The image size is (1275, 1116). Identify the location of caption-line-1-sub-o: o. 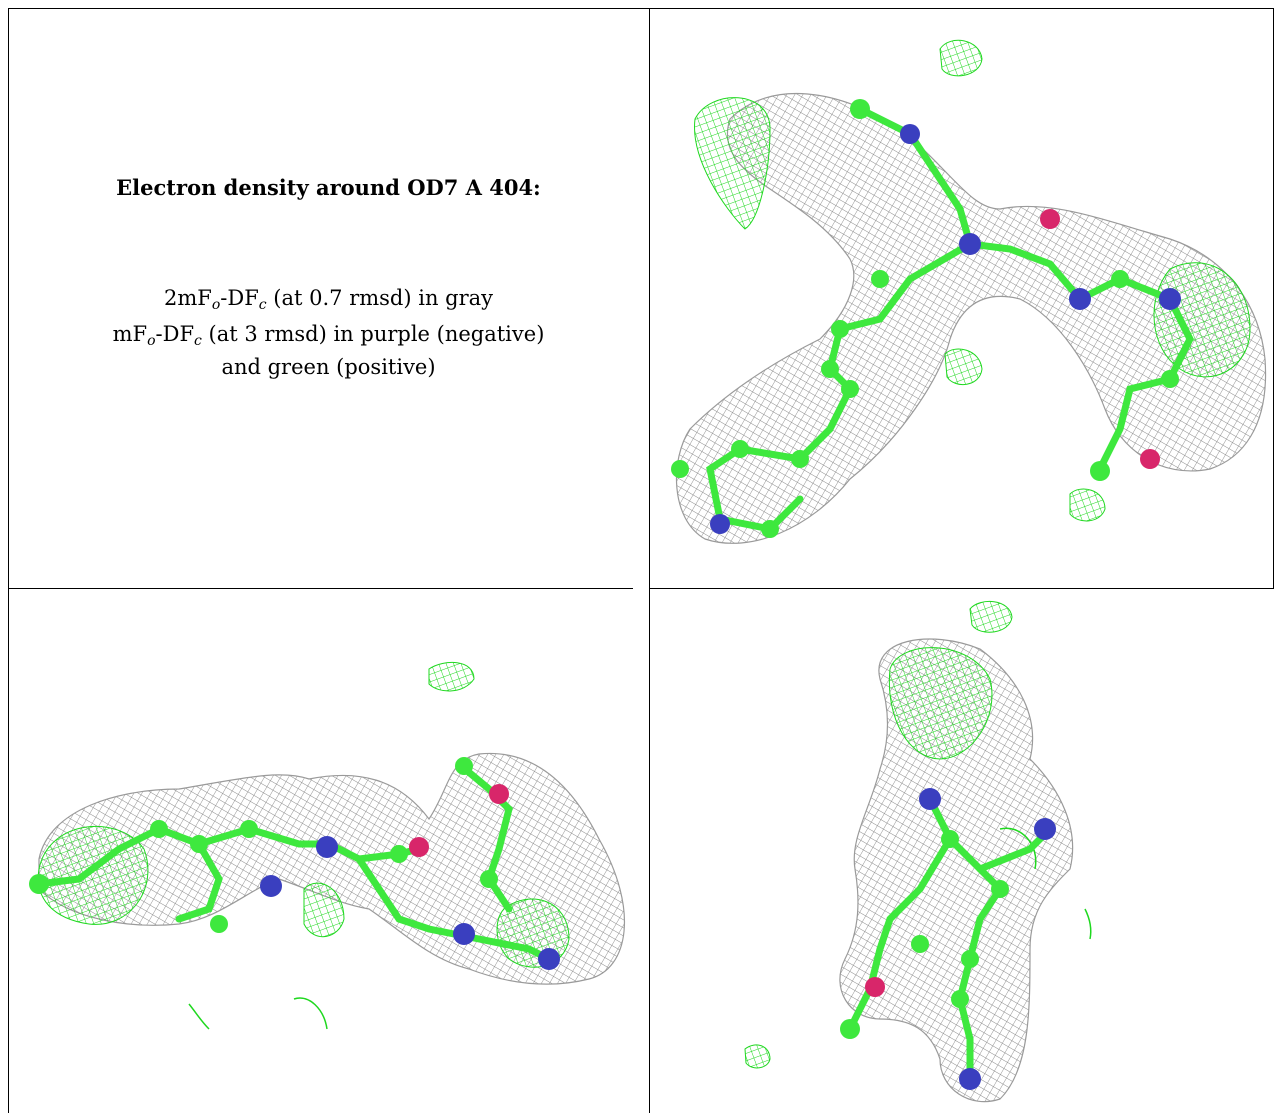
(216, 305).